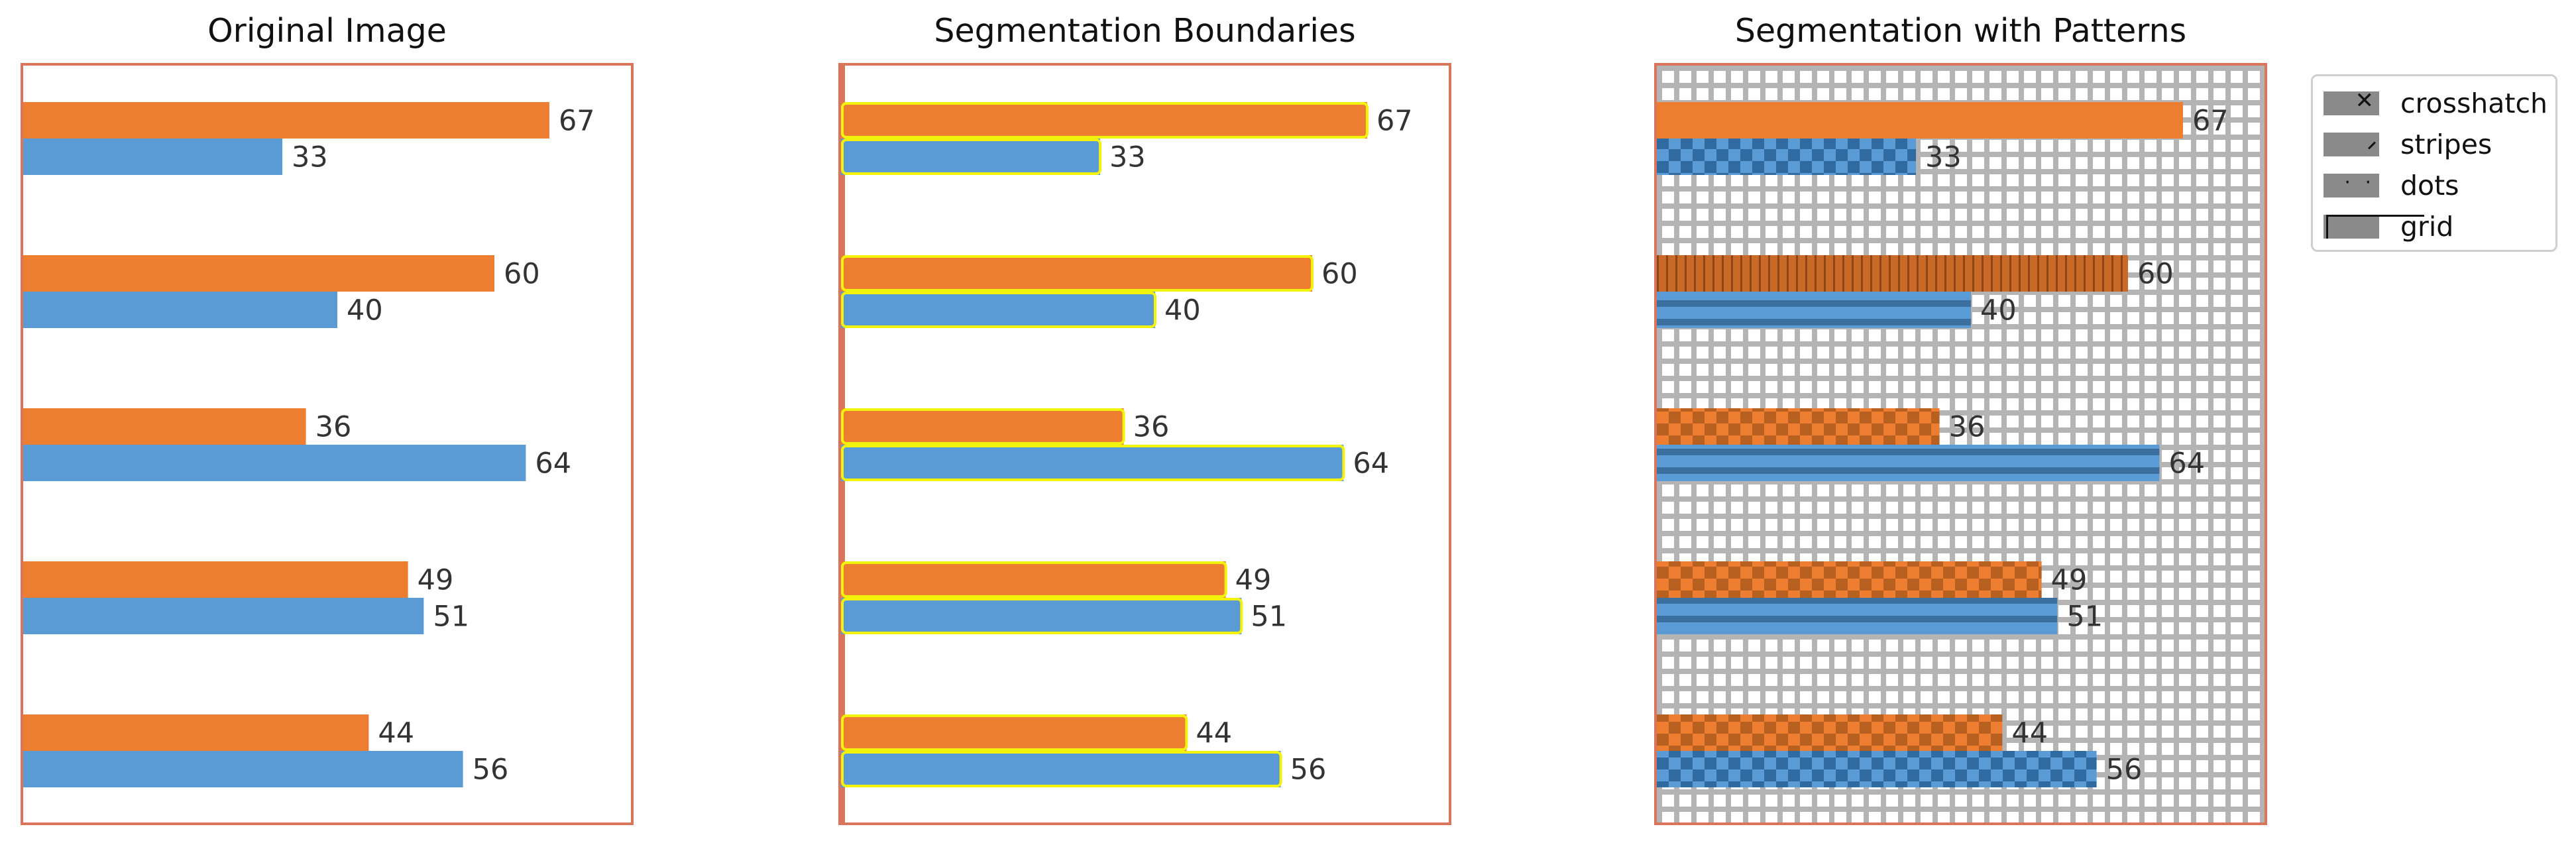  Describe the element at coordinates (451, 617) in the screenshot. I see `original-data-label: 51` at that location.